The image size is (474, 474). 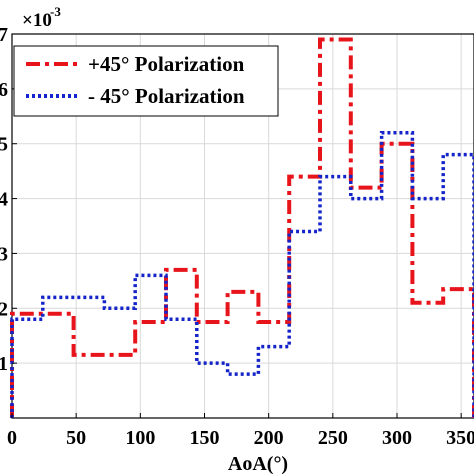 I want to click on y-tick-label: 2, so click(x=4, y=309).